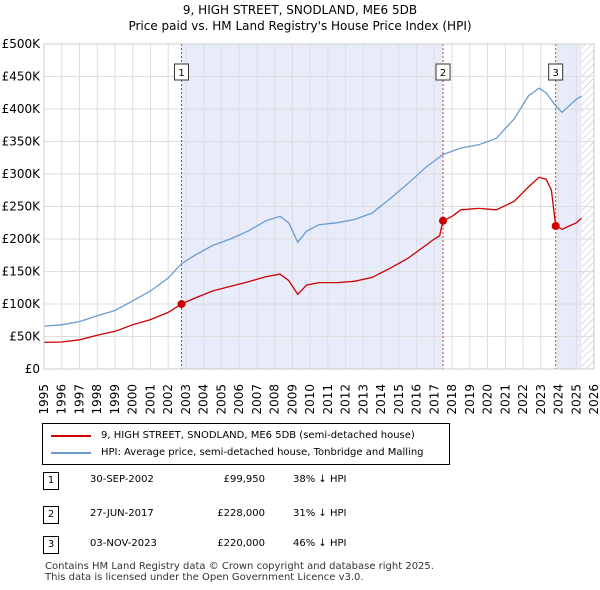 This screenshot has width=600, height=590. I want to click on x-tick-label: 2008, so click(275, 399).